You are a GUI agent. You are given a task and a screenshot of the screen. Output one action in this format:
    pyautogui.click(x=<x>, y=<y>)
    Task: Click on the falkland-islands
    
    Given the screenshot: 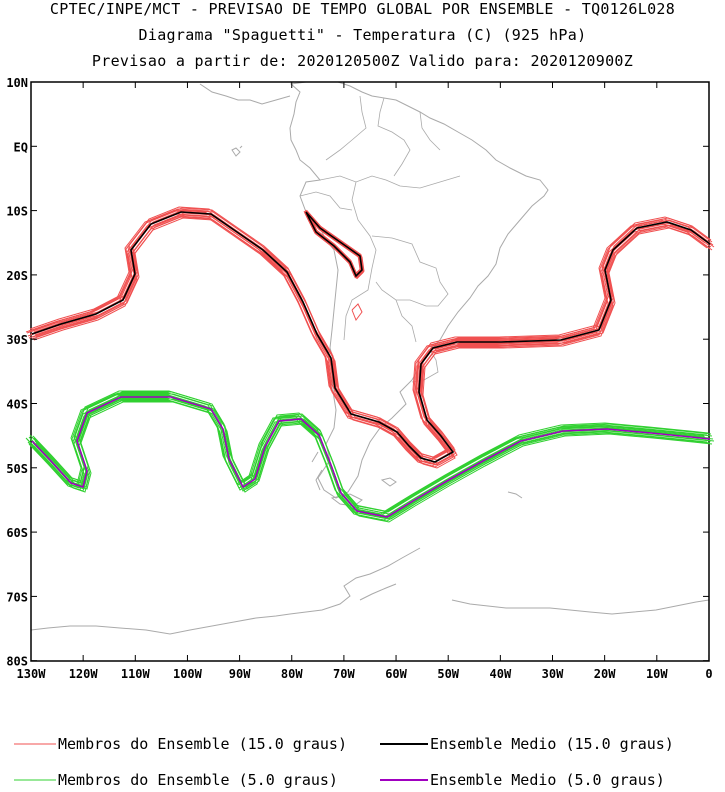 What is the action you would take?
    pyautogui.click(x=388, y=482)
    